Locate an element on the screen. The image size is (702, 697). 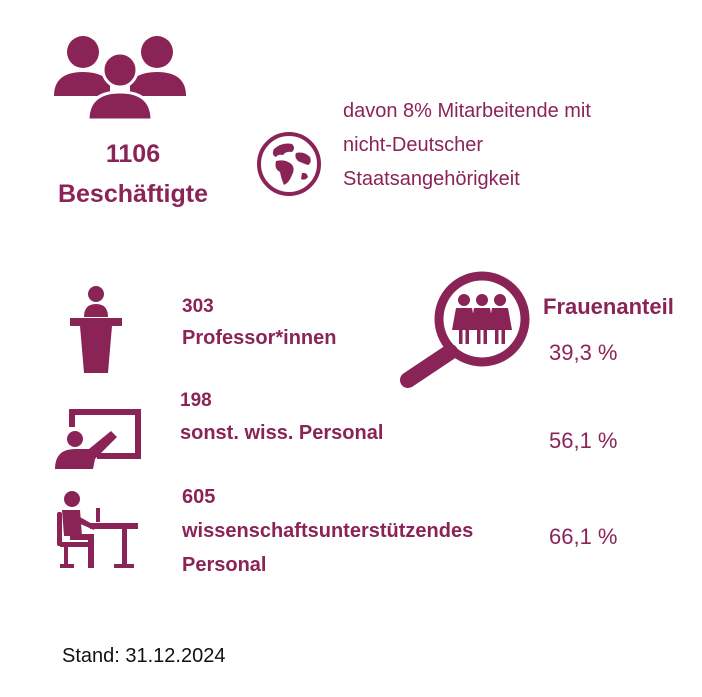
lectern-icon is located at coordinates (96, 330).